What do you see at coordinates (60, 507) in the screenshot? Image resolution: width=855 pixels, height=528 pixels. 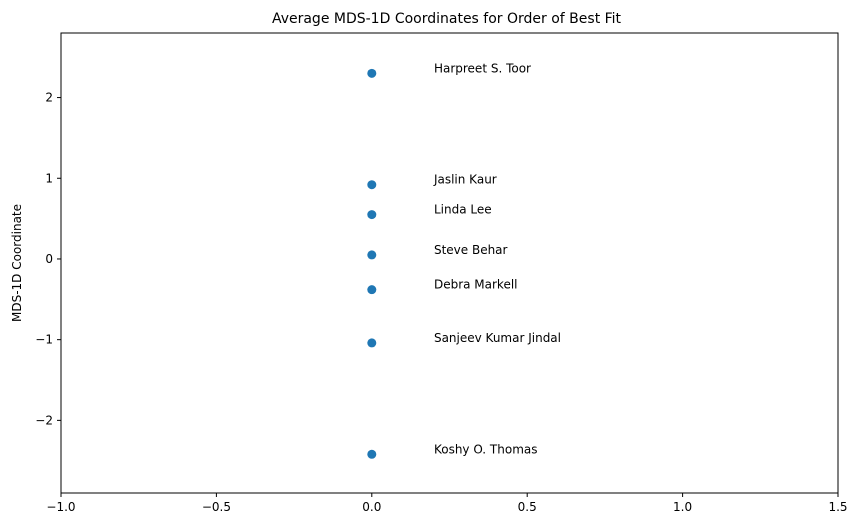 I see `x-tick-label: −1.0` at bounding box center [60, 507].